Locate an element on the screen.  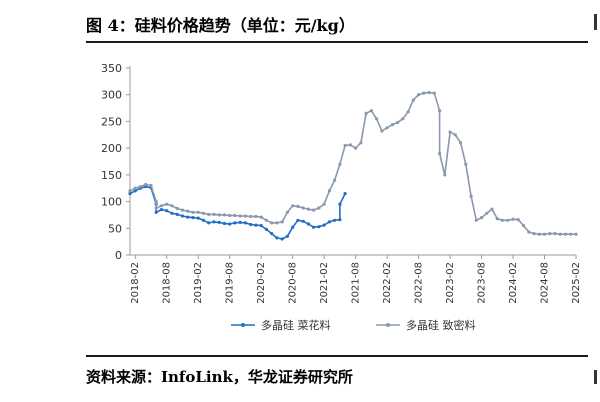
title-rule is located at coordinates (337, 42).